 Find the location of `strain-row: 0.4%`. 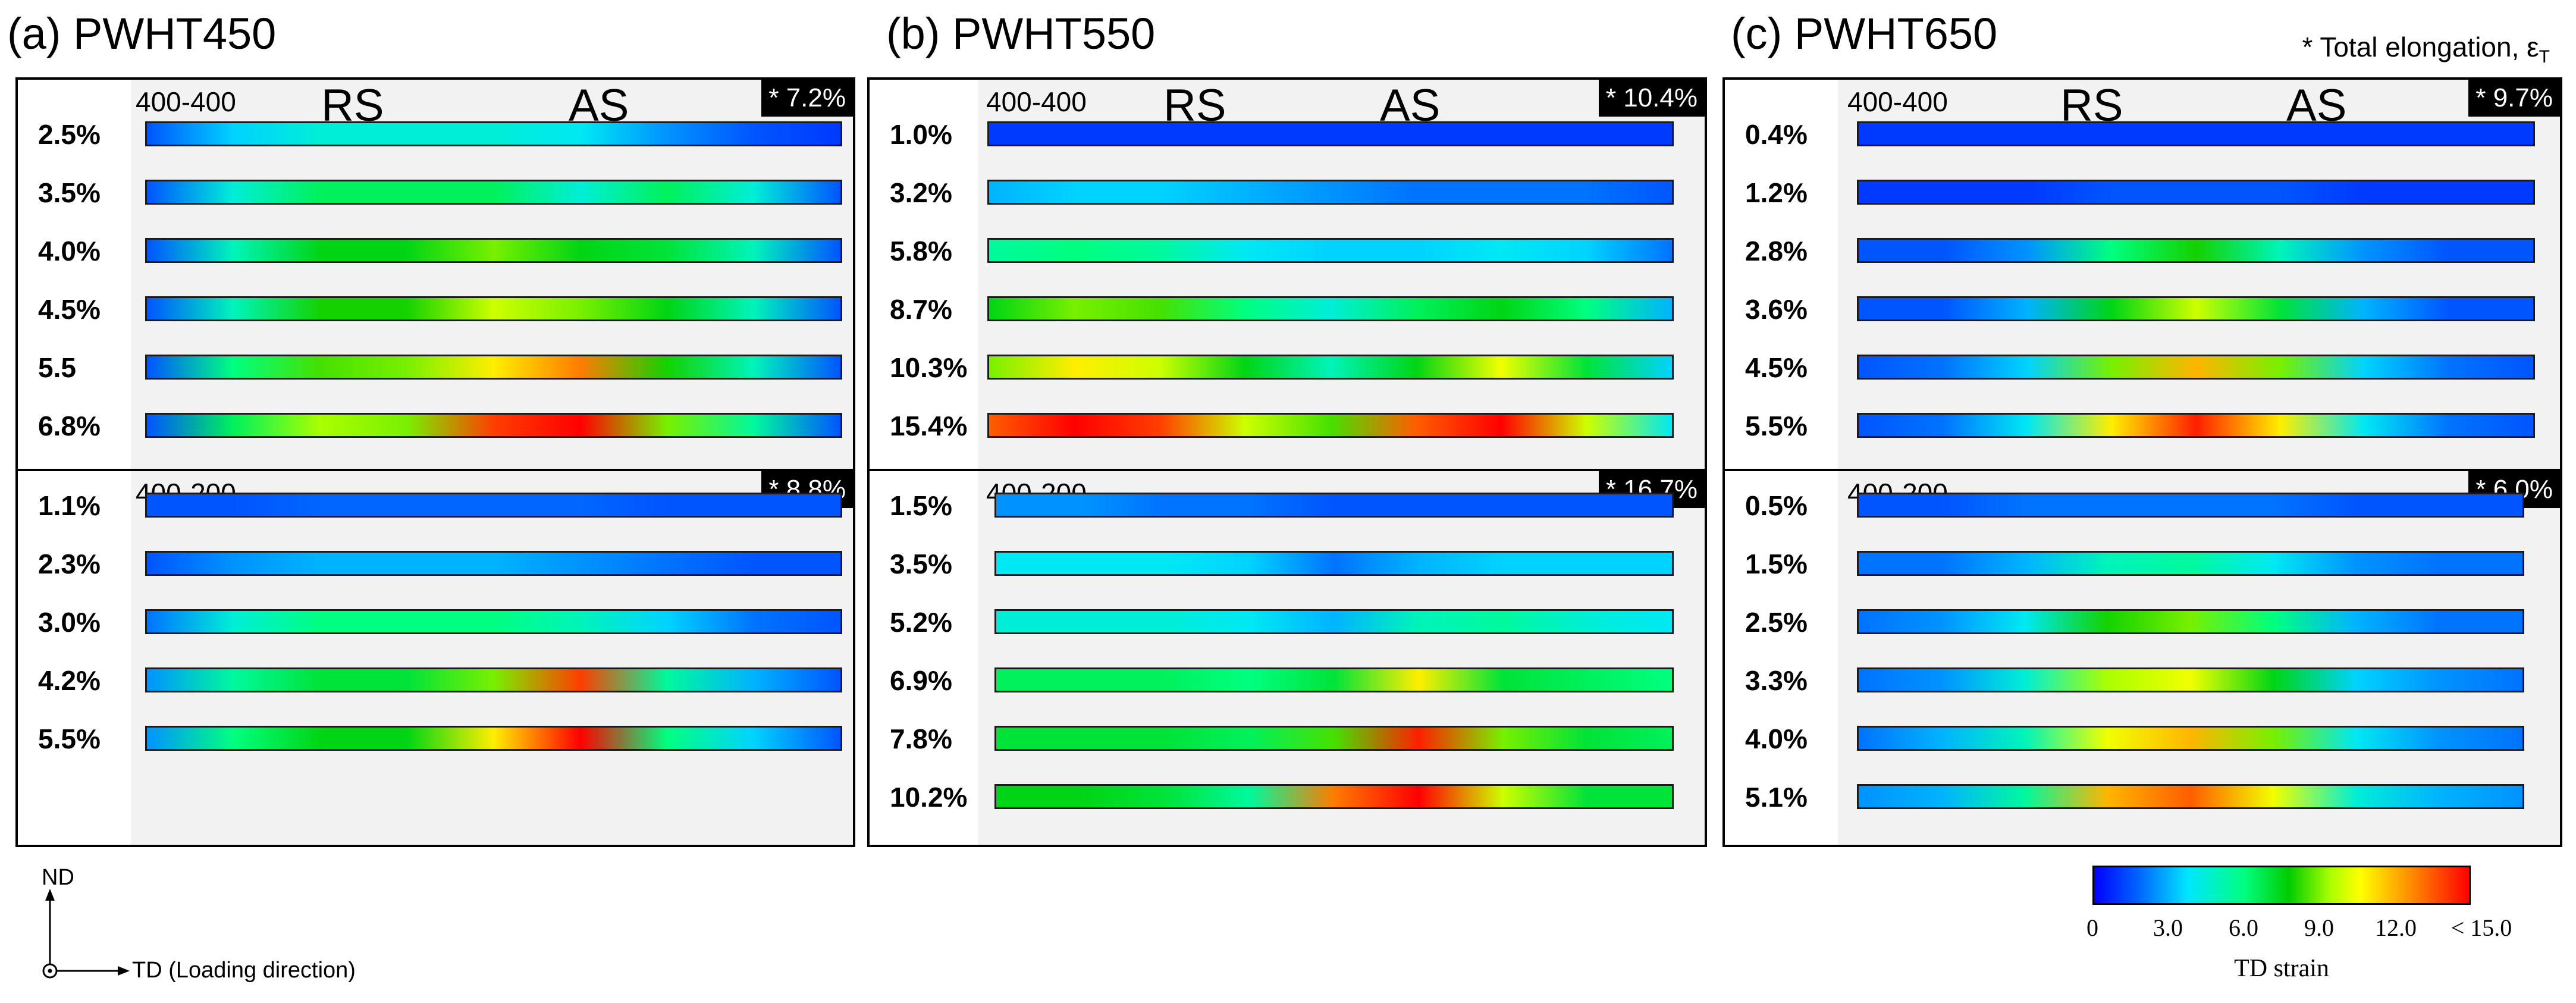

strain-row: 0.4% is located at coordinates (2142, 131).